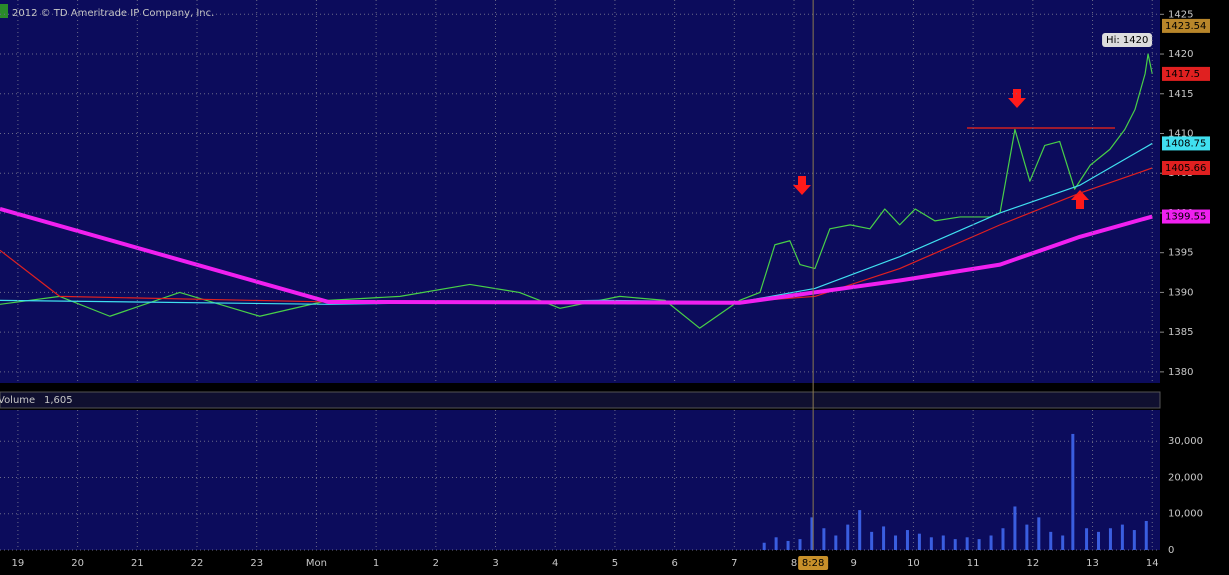 The height and width of the screenshot is (575, 1229). Describe the element at coordinates (1180, 372) in the screenshot. I see `y-tick-label: 1380` at that location.